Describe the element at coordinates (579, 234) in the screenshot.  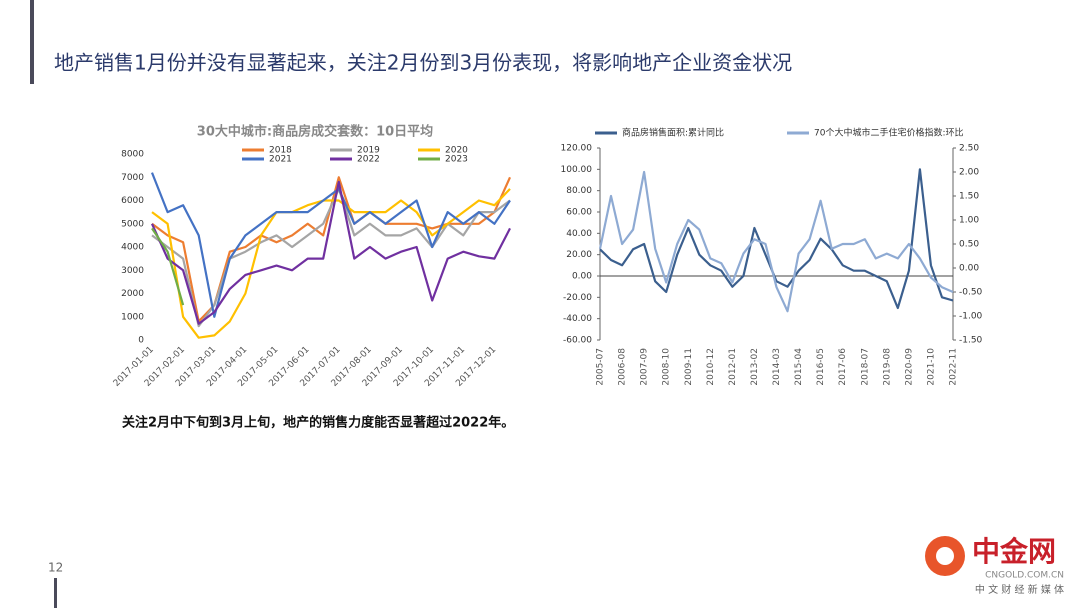
I see `y-tick-label: 40.00` at that location.